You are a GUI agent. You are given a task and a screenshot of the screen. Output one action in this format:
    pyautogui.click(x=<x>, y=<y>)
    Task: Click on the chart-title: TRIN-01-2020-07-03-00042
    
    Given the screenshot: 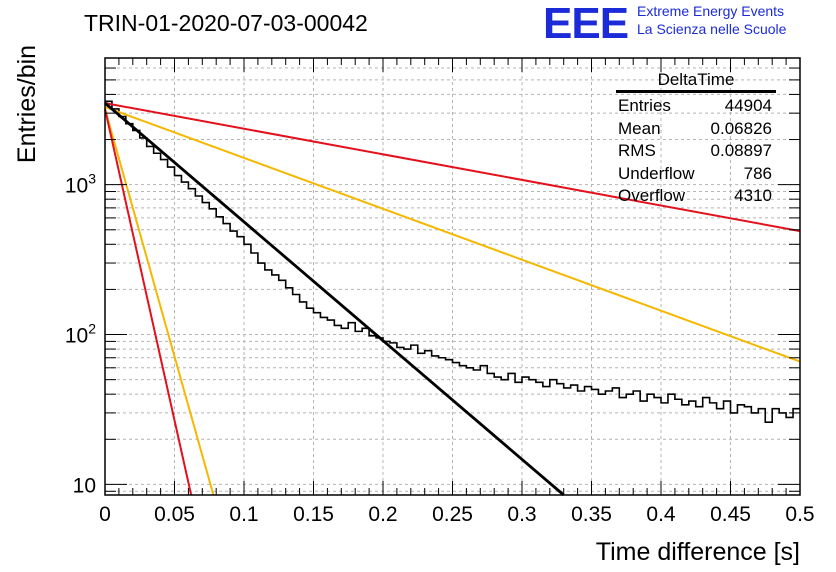 What is the action you would take?
    pyautogui.click(x=226, y=23)
    